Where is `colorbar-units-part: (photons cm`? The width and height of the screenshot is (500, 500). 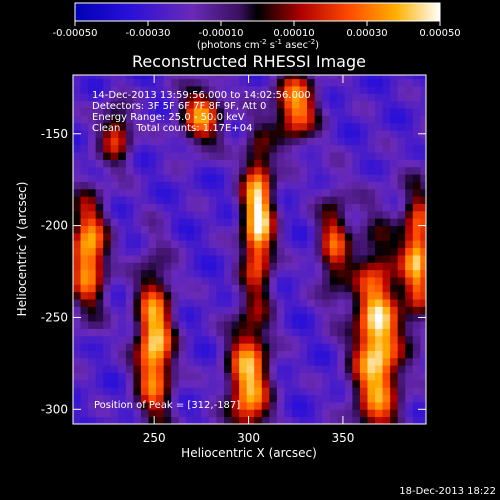 colorbar-units-part: (photons cm is located at coordinates (228, 45).